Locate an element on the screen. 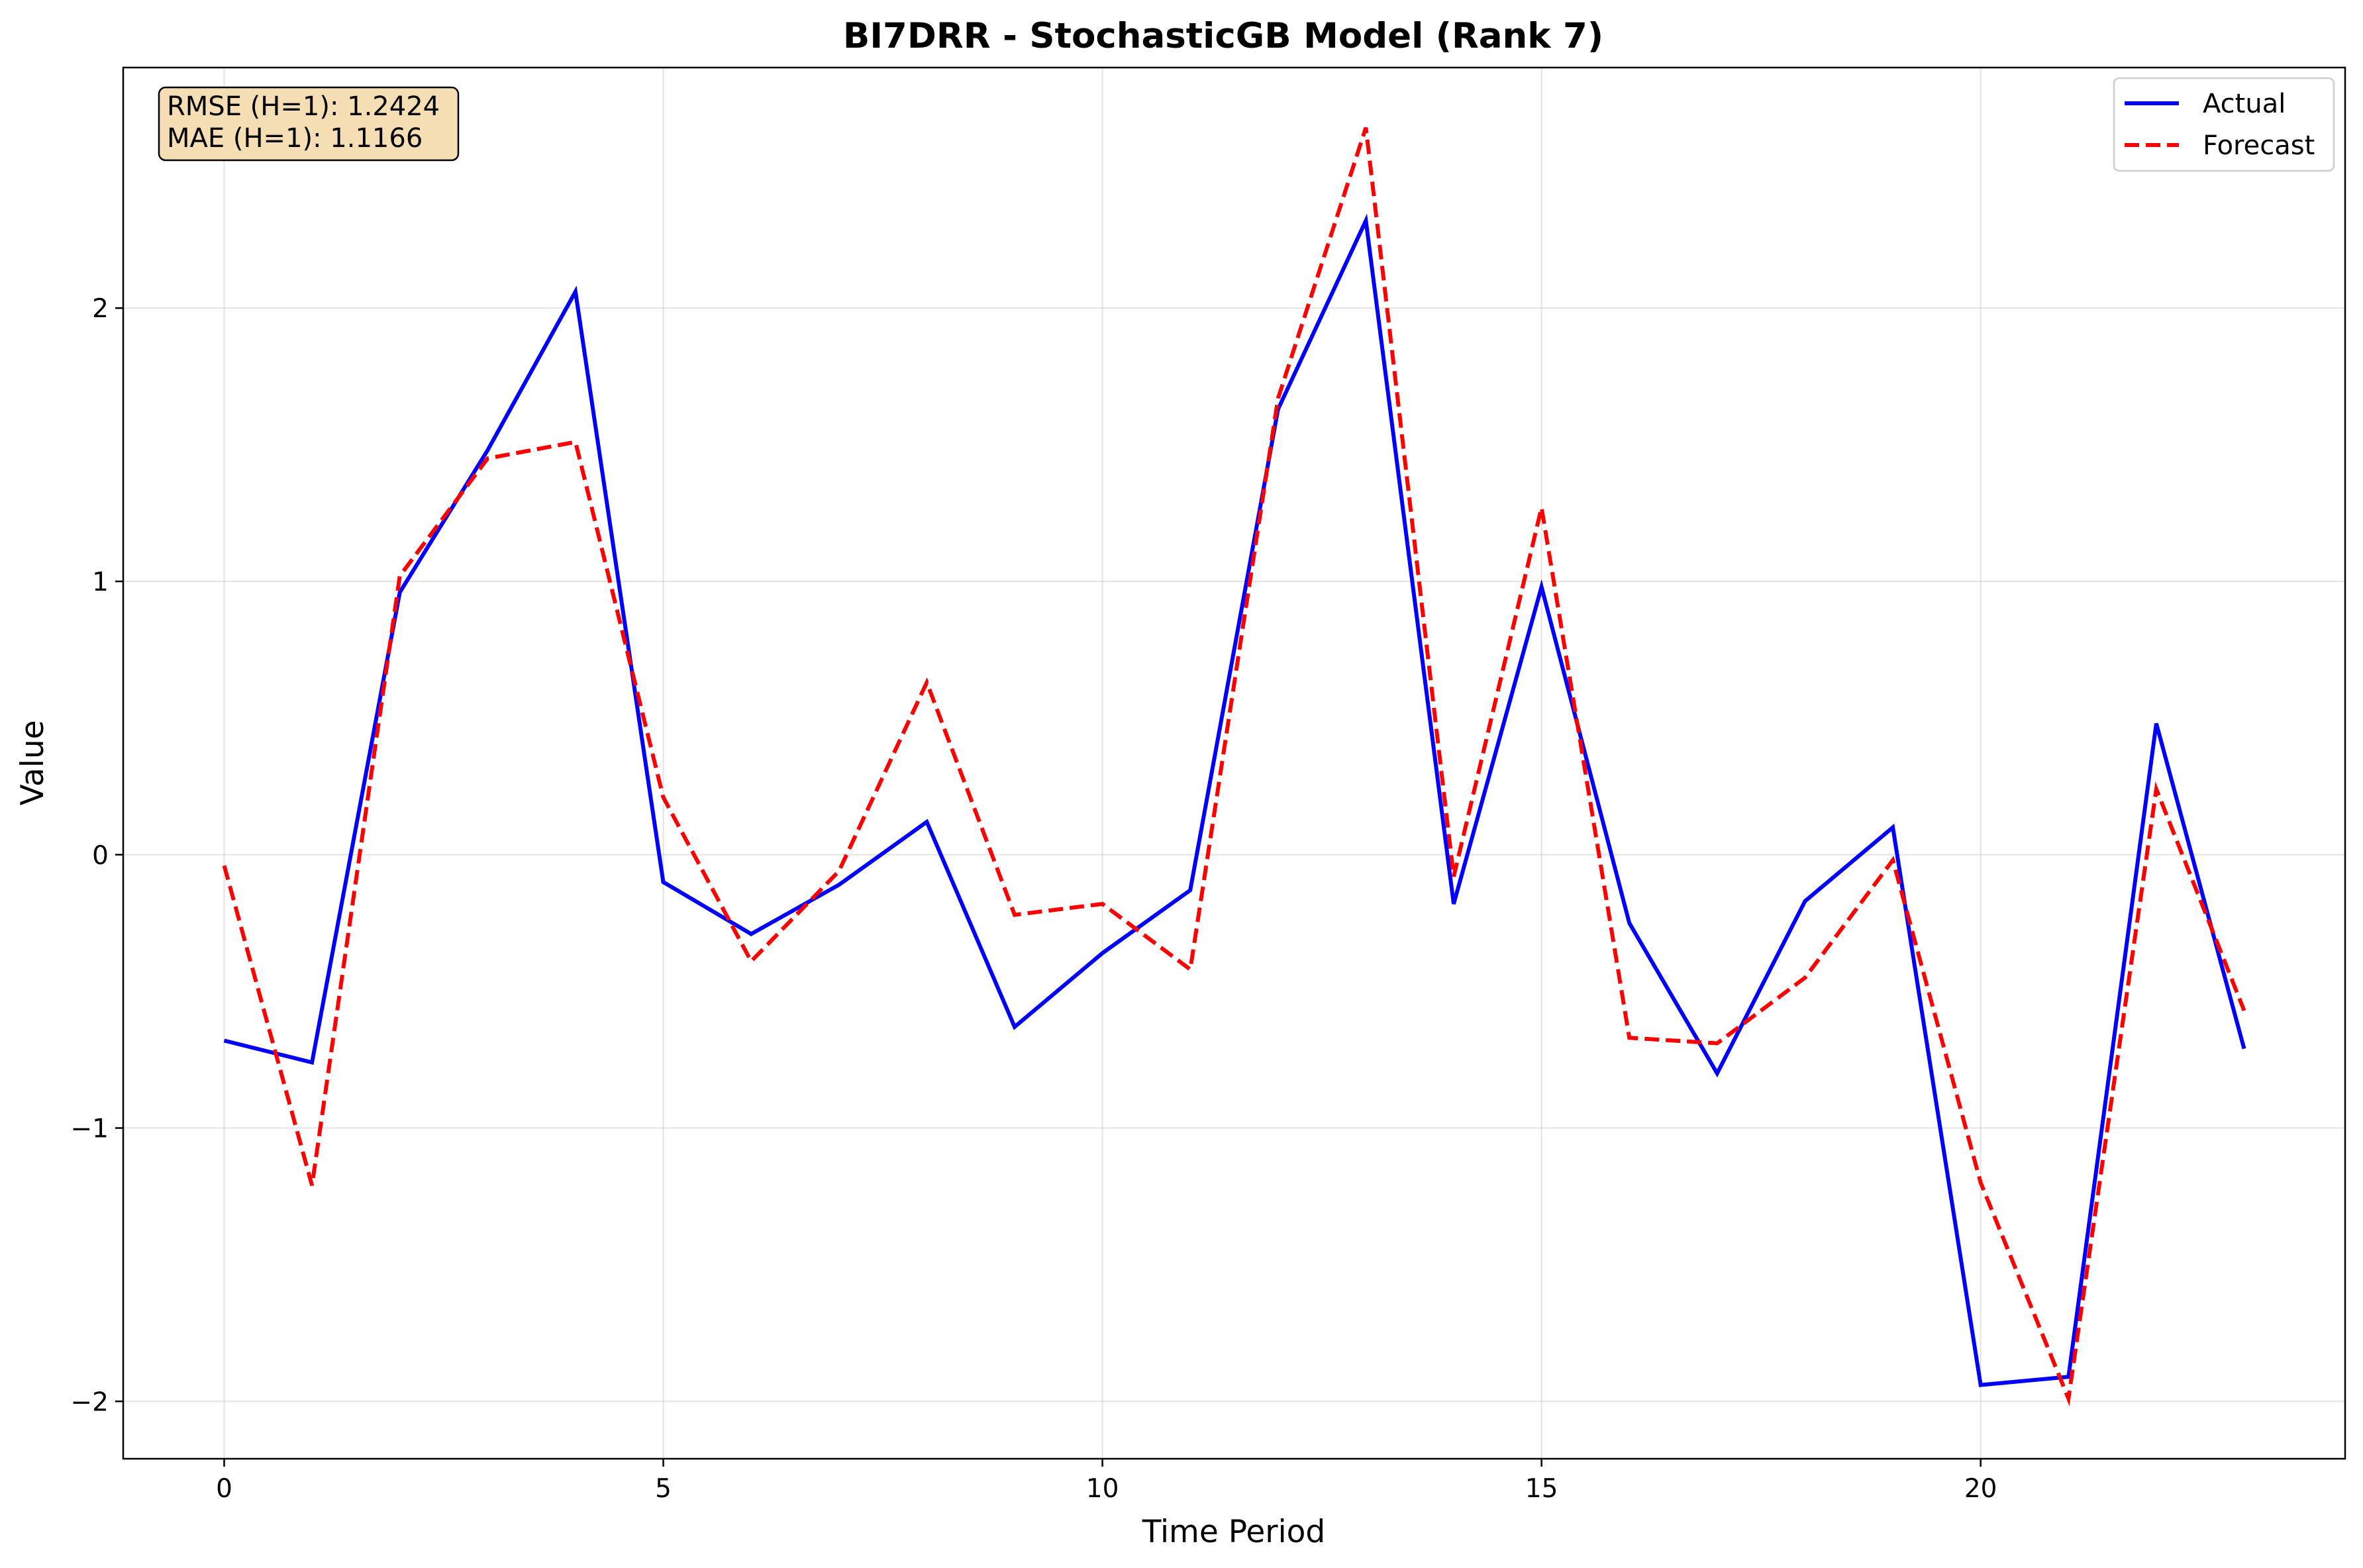  metrics-box is located at coordinates (309, 124).